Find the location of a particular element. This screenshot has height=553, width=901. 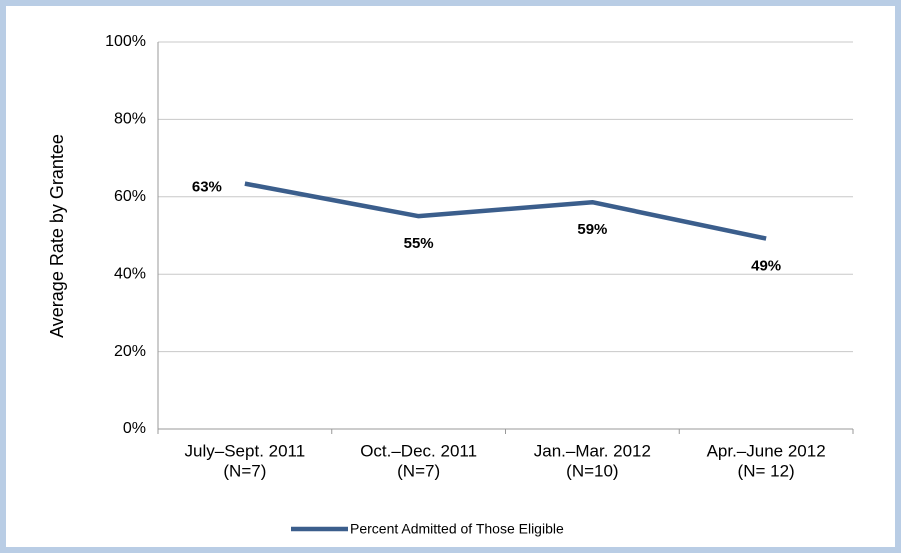

x-tick-label: (N=10) is located at coordinates (592, 470).